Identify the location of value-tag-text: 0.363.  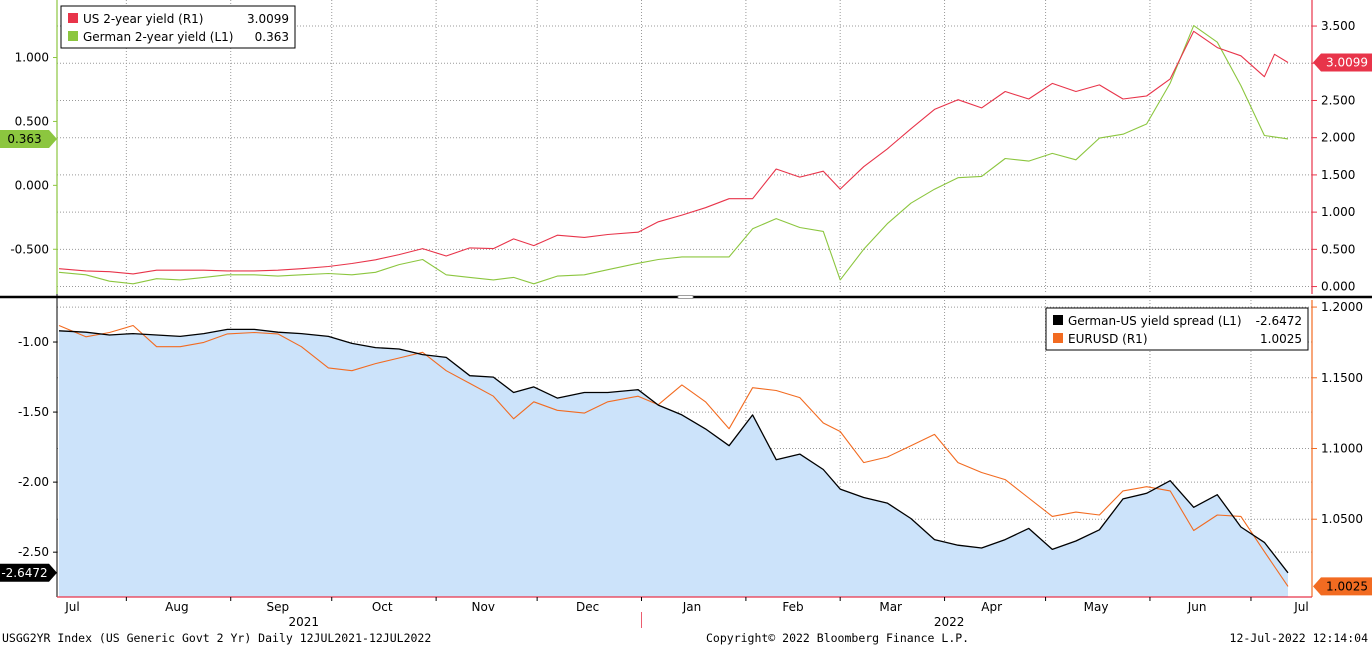
(24, 139).